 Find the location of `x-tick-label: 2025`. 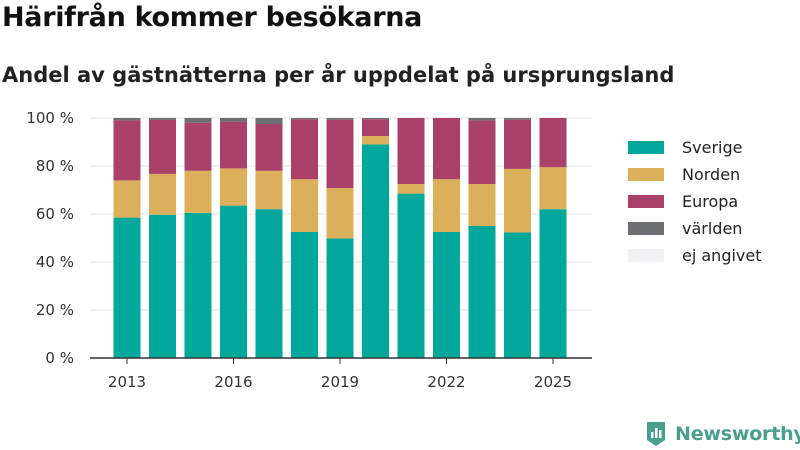

x-tick-label: 2025 is located at coordinates (553, 382).